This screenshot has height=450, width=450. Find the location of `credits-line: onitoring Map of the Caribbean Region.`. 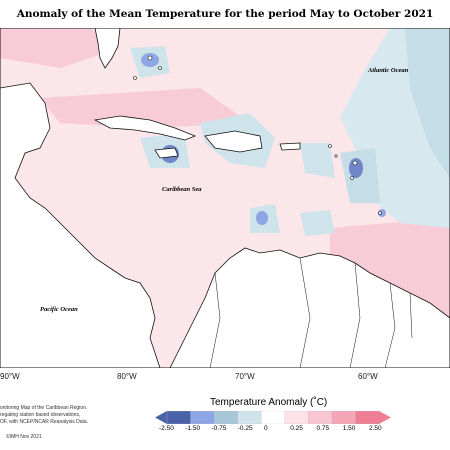

credits-line: onitoring Map of the Caribbean Region. is located at coordinates (44, 408).